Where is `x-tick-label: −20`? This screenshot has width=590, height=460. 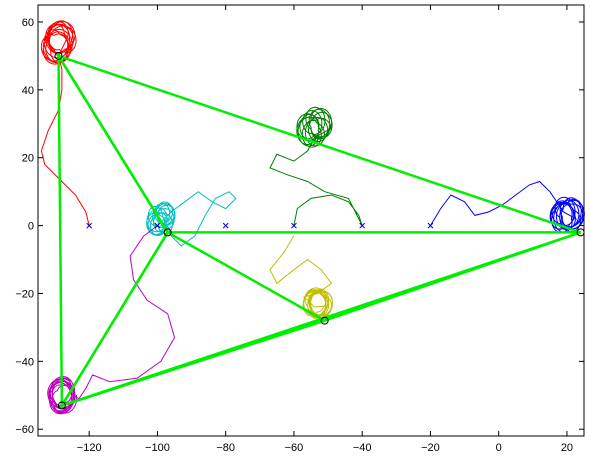
x-tick-label: −20 is located at coordinates (430, 448).